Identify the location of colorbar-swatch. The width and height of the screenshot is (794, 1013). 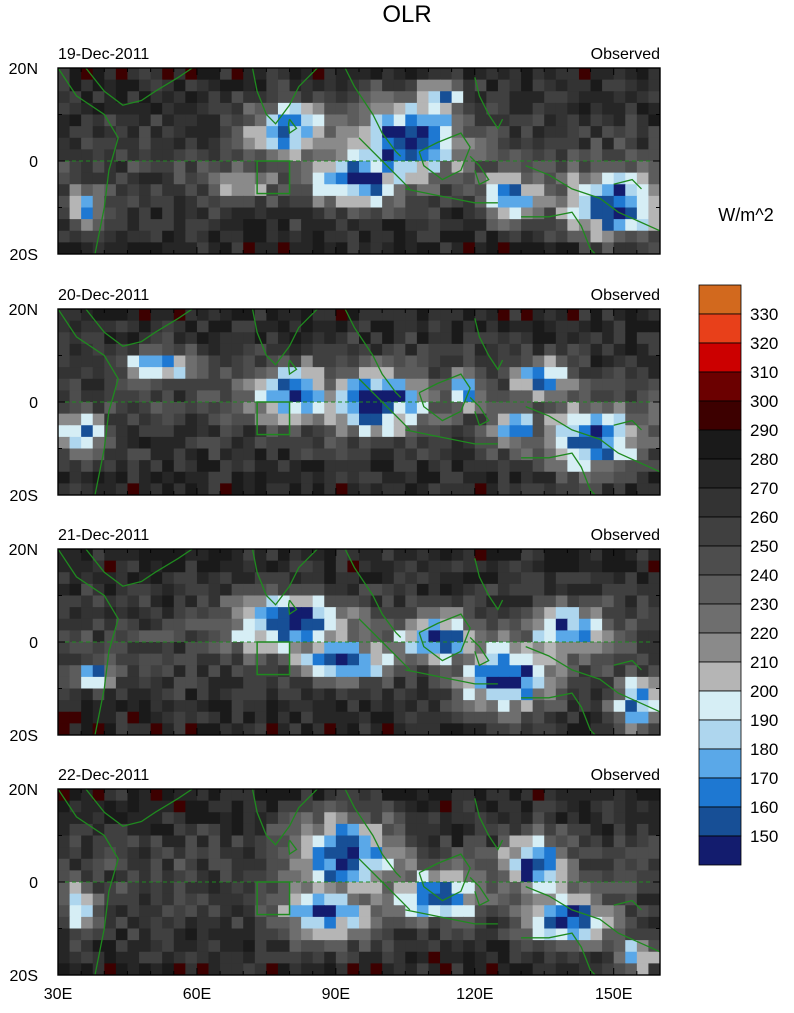
(720, 328).